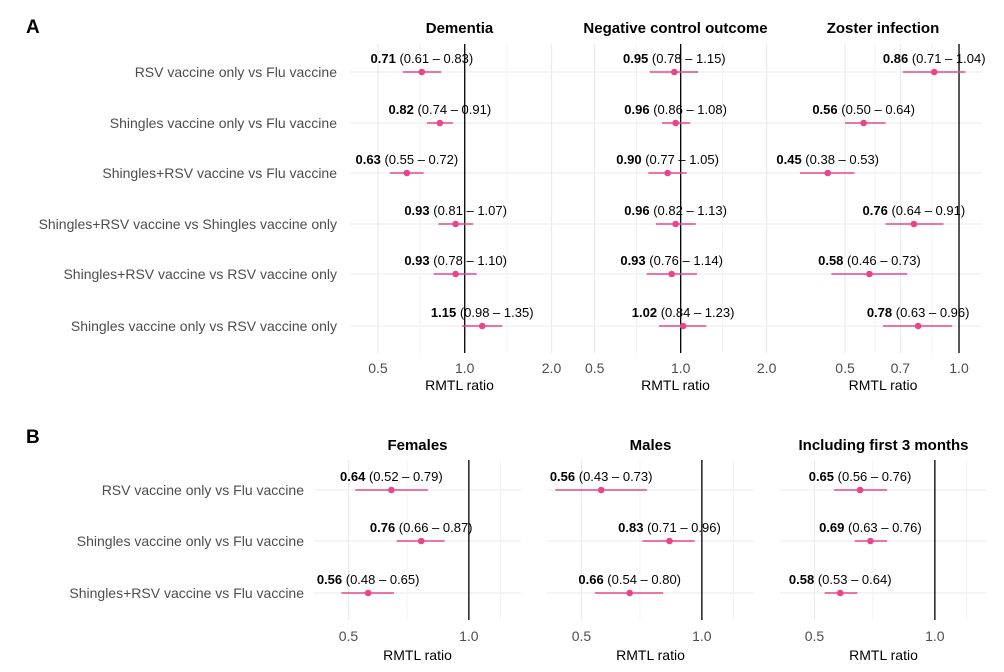 This screenshot has height=672, width=1004. What do you see at coordinates (443, 312) in the screenshot?
I see `estimate-value: 1.15` at bounding box center [443, 312].